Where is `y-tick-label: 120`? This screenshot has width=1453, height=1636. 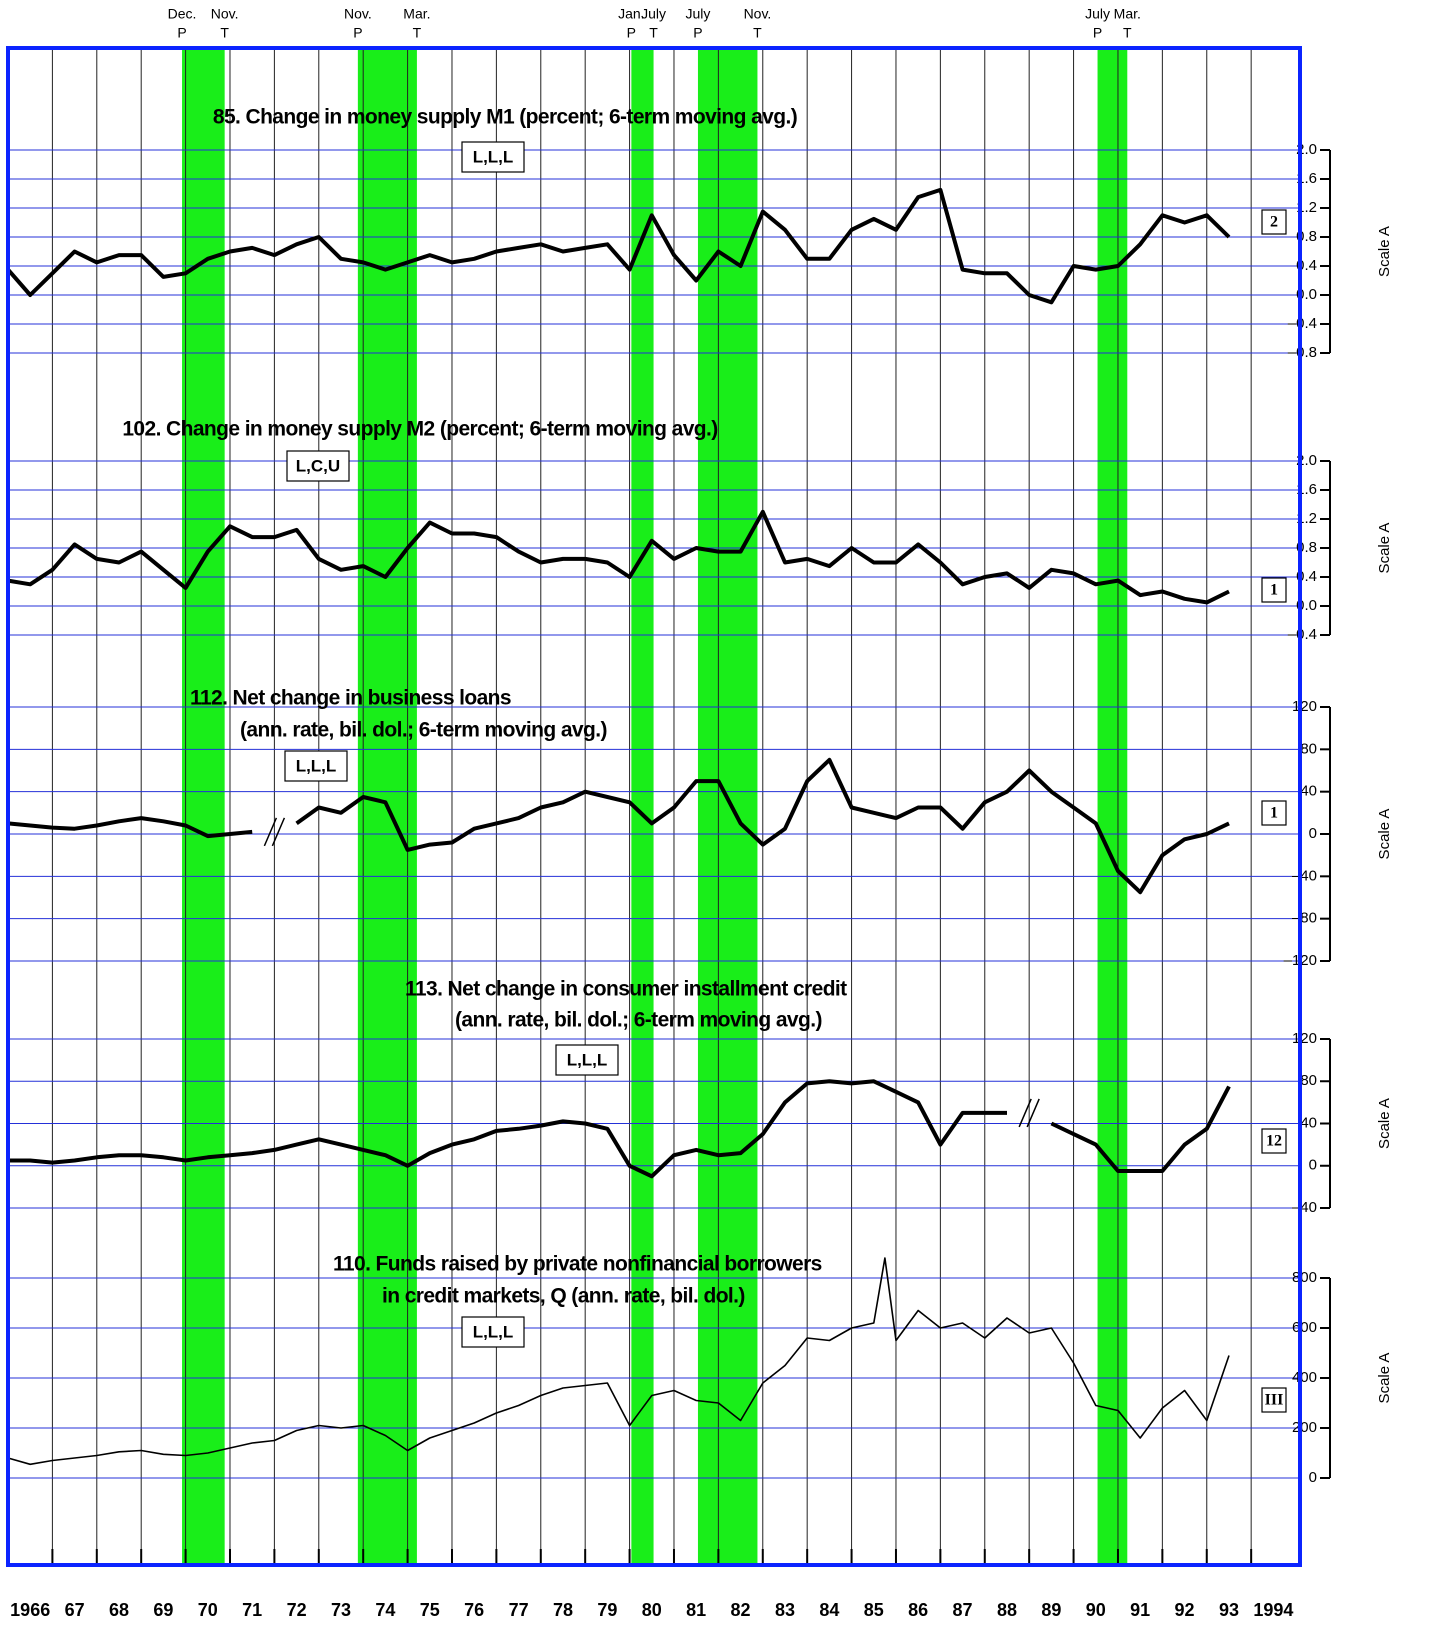 y-tick-label: 120 is located at coordinates (1304, 706).